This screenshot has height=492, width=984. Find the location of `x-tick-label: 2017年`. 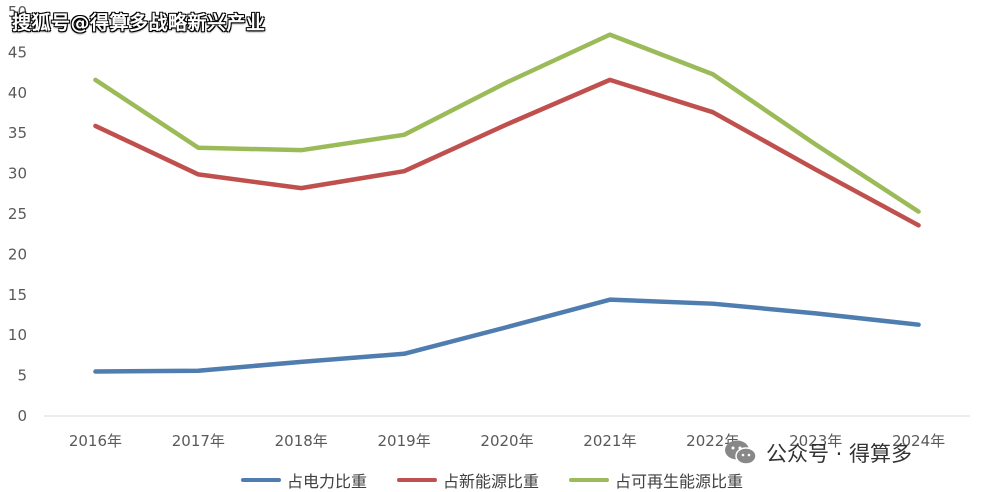

x-tick-label: 2017年 is located at coordinates (198, 441).